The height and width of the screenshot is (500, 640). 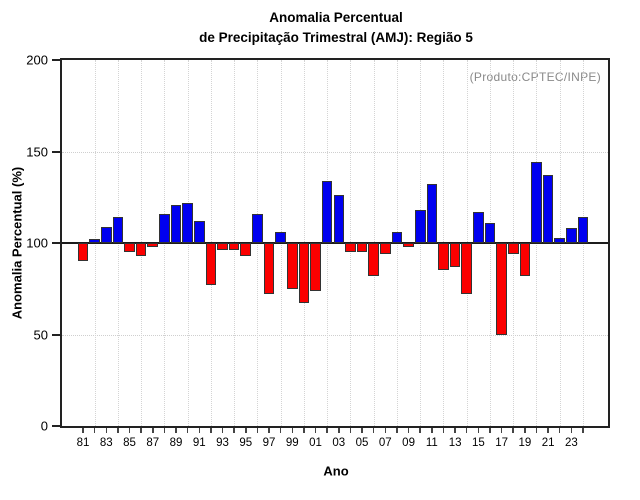 What do you see at coordinates (129, 430) in the screenshot?
I see `x-tick-1985` at bounding box center [129, 430].